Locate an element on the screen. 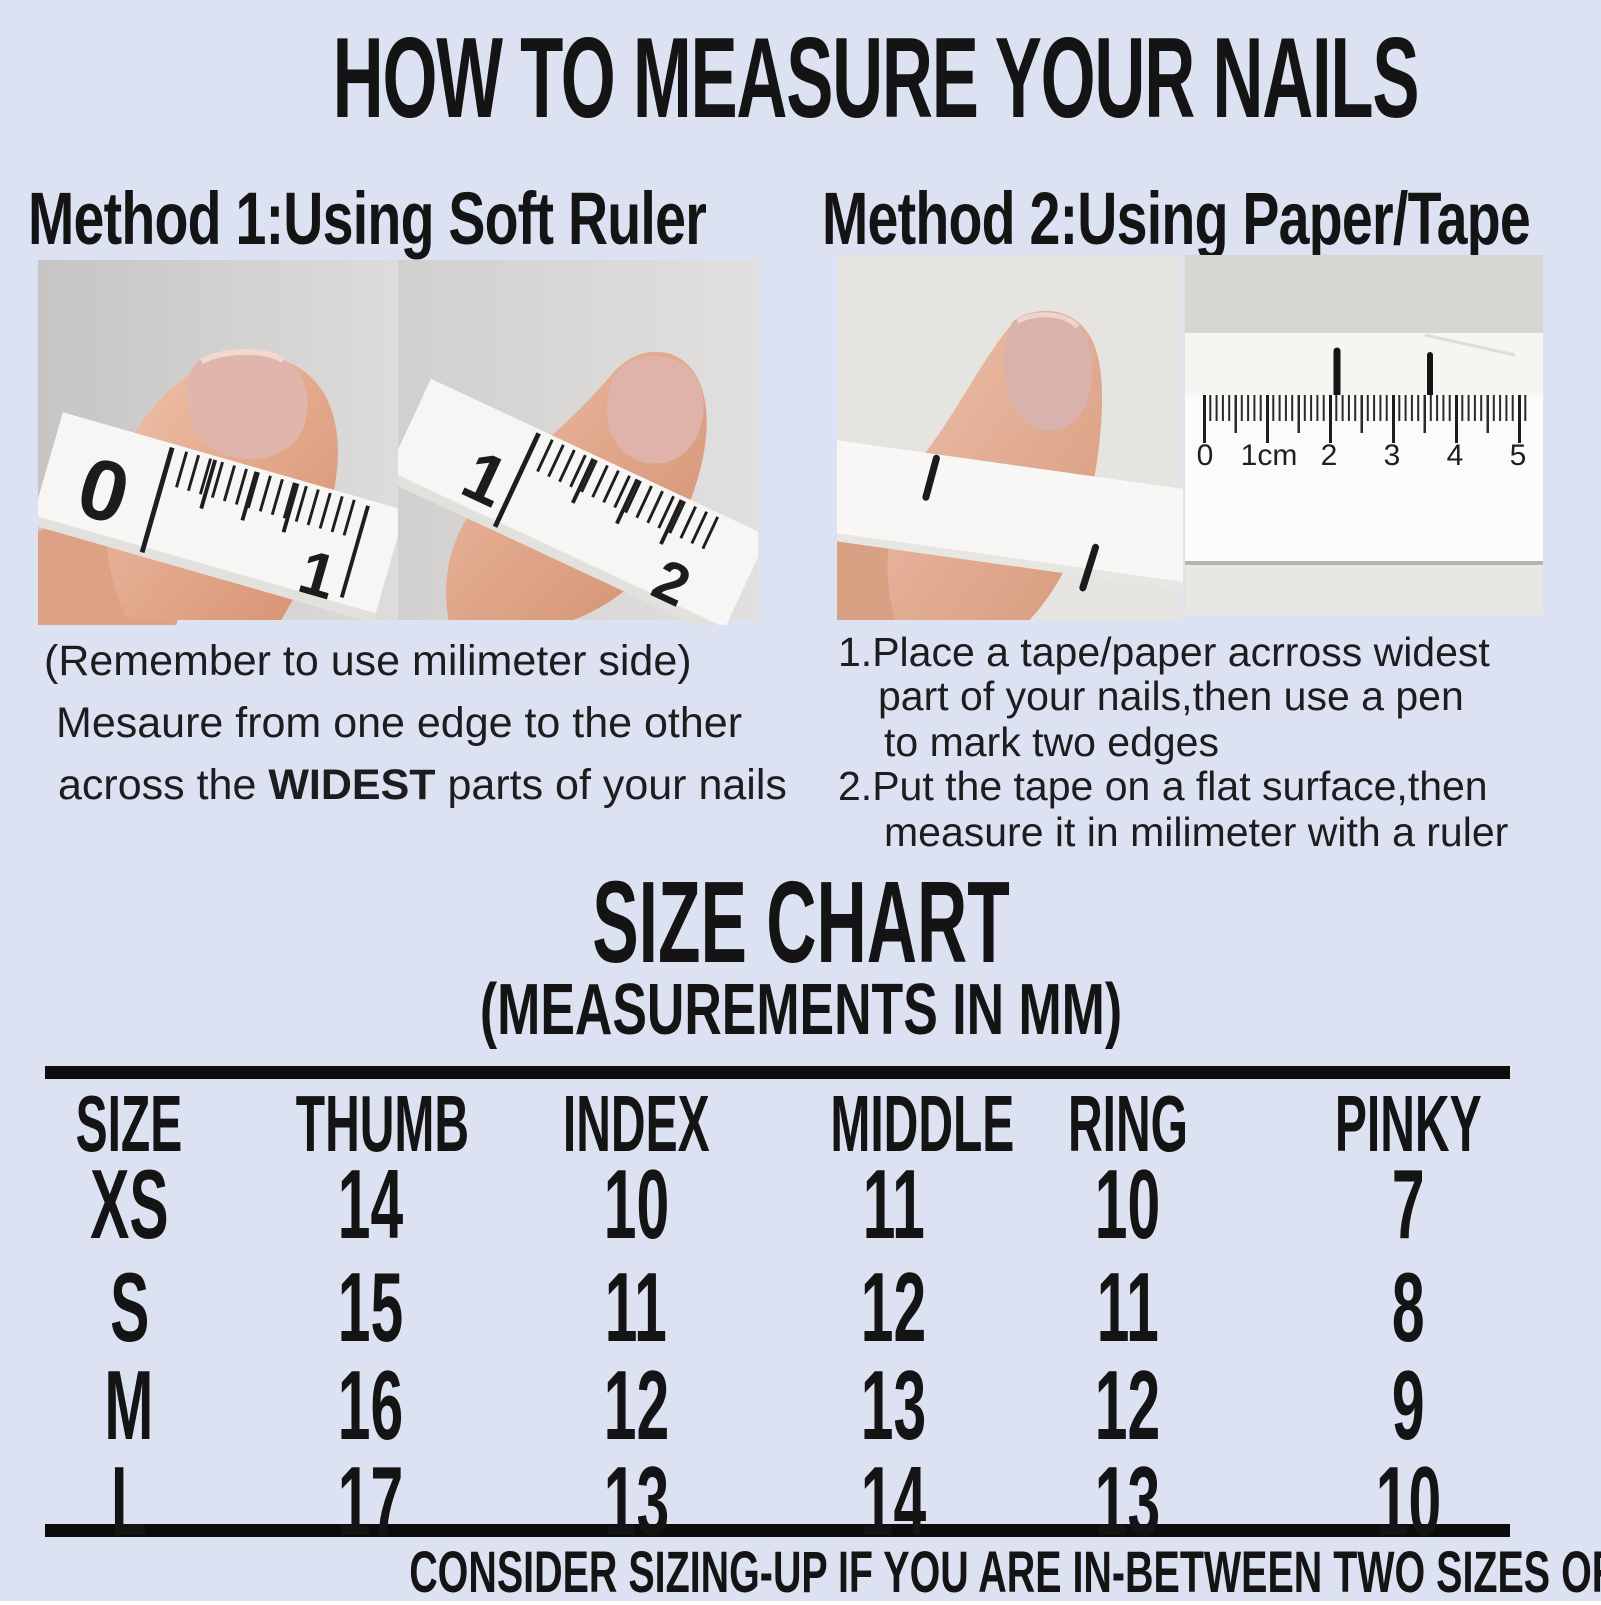 This screenshot has height=1605, width=1601. table-top-rule is located at coordinates (777, 1072).